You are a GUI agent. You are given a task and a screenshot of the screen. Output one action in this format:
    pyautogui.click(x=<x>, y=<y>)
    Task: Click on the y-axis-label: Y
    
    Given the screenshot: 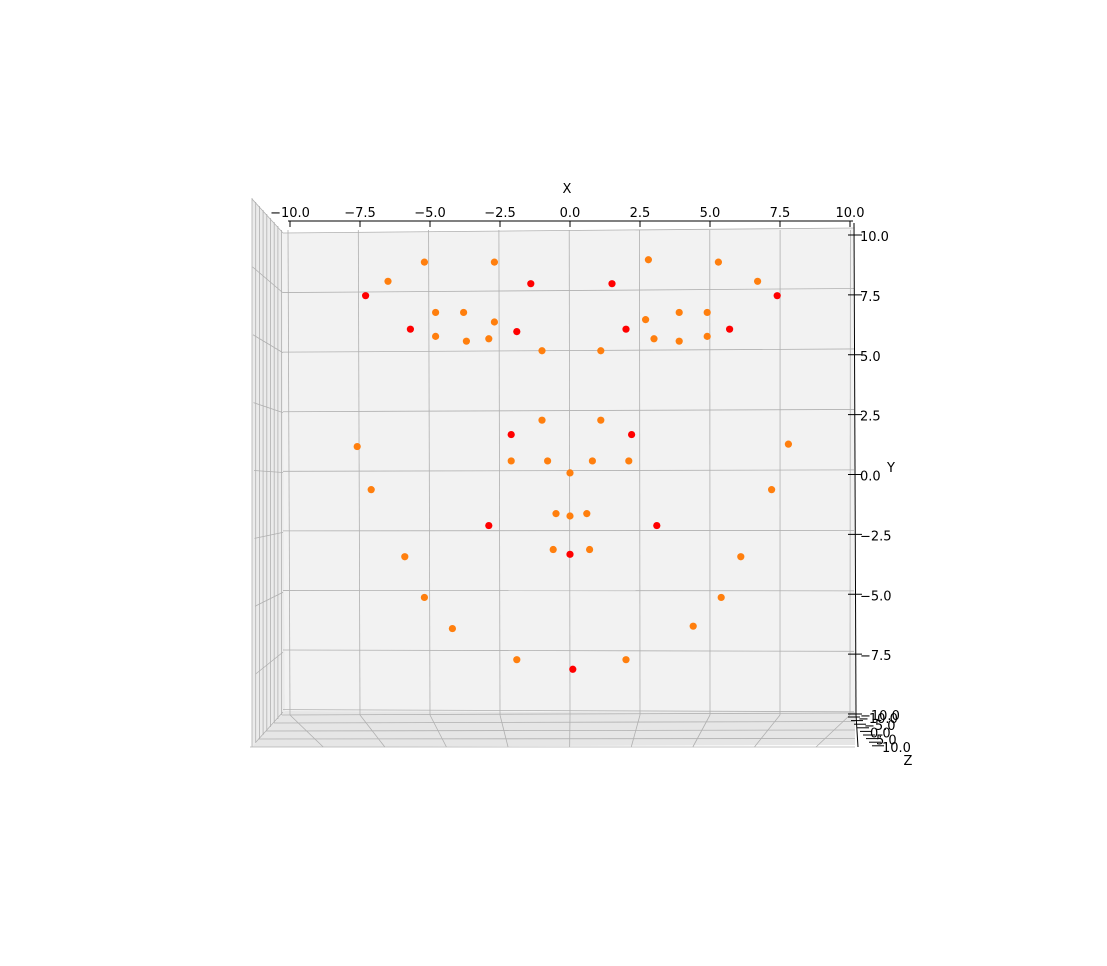 What is the action you would take?
    pyautogui.click(x=890, y=468)
    